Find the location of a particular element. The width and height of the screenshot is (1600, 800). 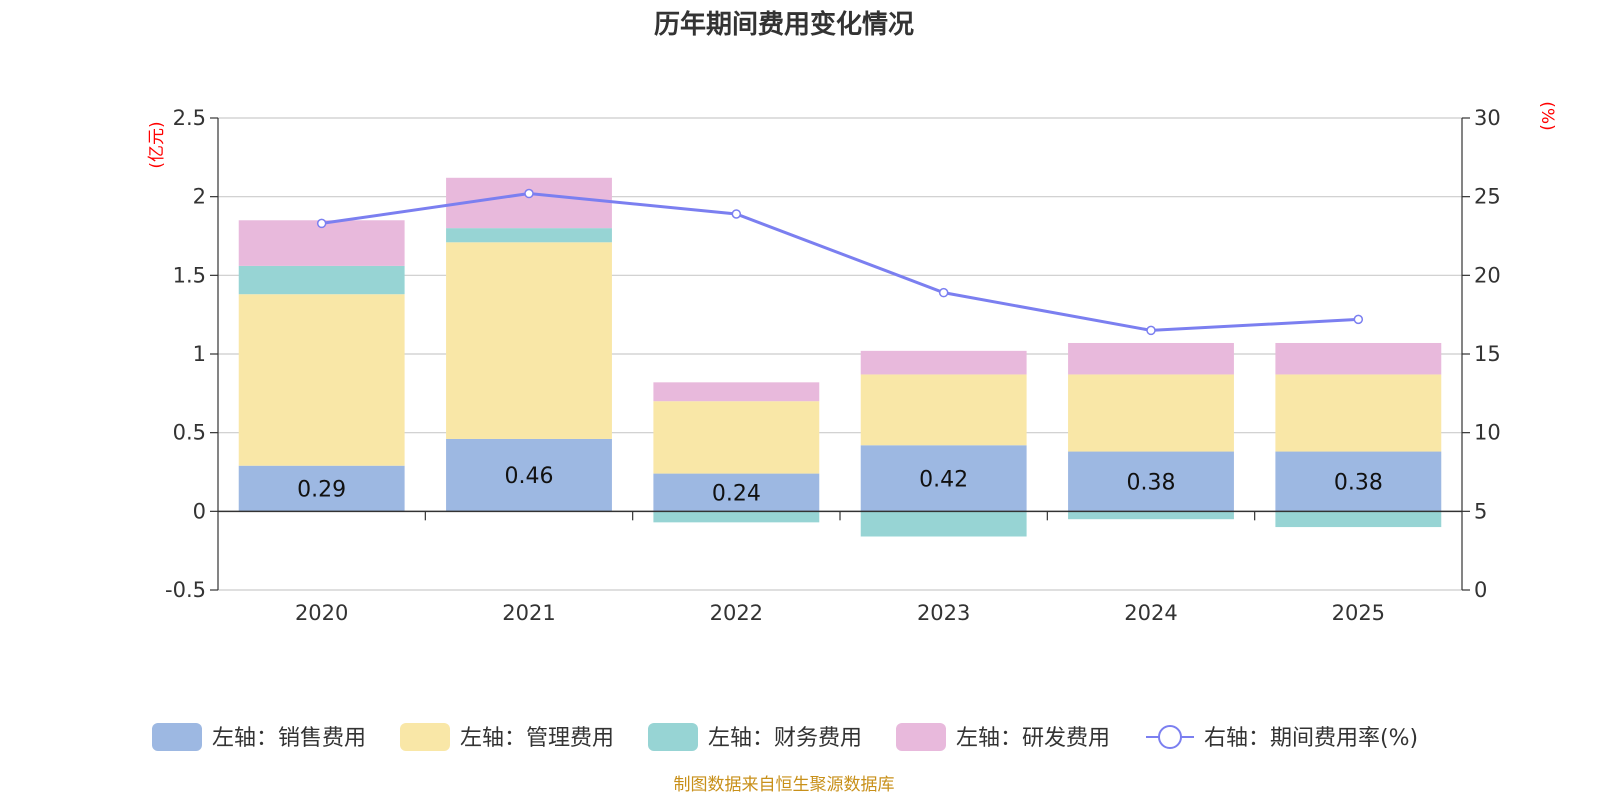

legend-label: 右轴：期间费用率(%) is located at coordinates (1311, 738).